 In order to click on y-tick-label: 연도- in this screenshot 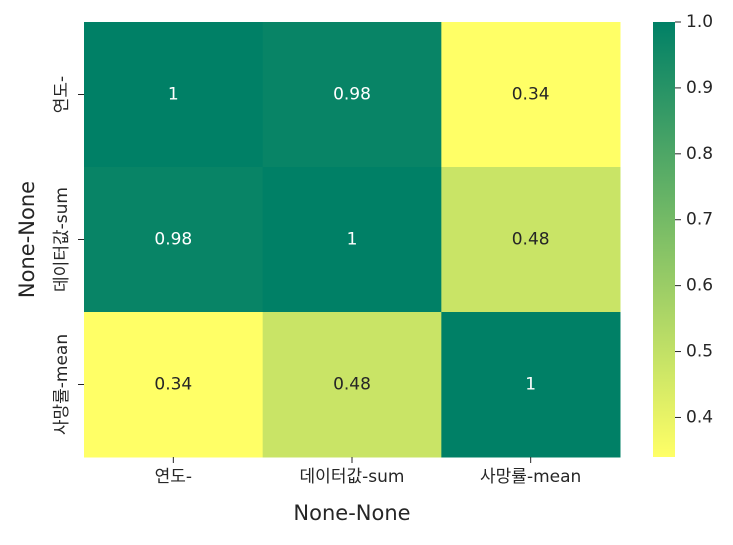, I will do `click(62, 94)`.